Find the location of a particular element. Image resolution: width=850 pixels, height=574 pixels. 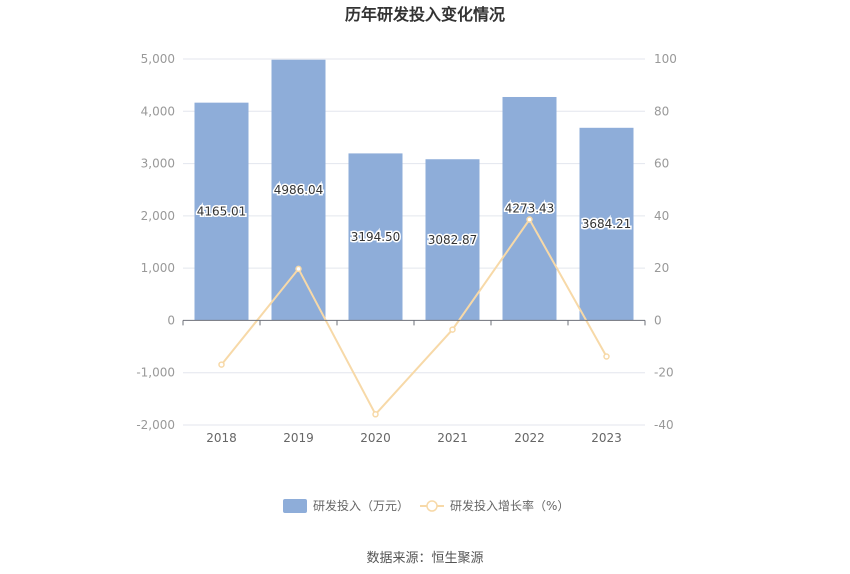

x-tick-label: 2023 is located at coordinates (606, 438).